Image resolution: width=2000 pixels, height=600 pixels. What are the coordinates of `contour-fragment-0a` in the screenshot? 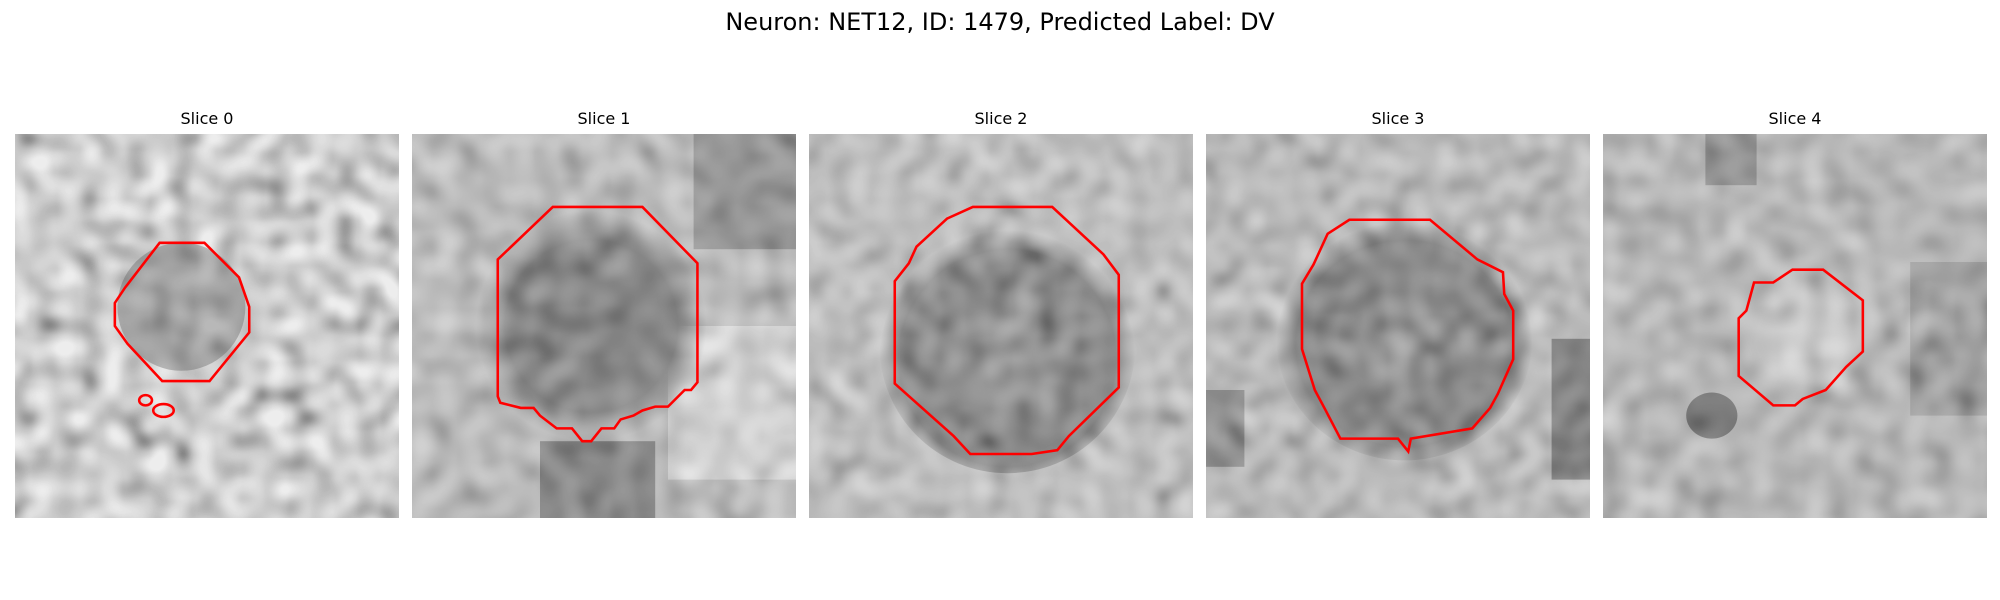 It's located at (145, 400).